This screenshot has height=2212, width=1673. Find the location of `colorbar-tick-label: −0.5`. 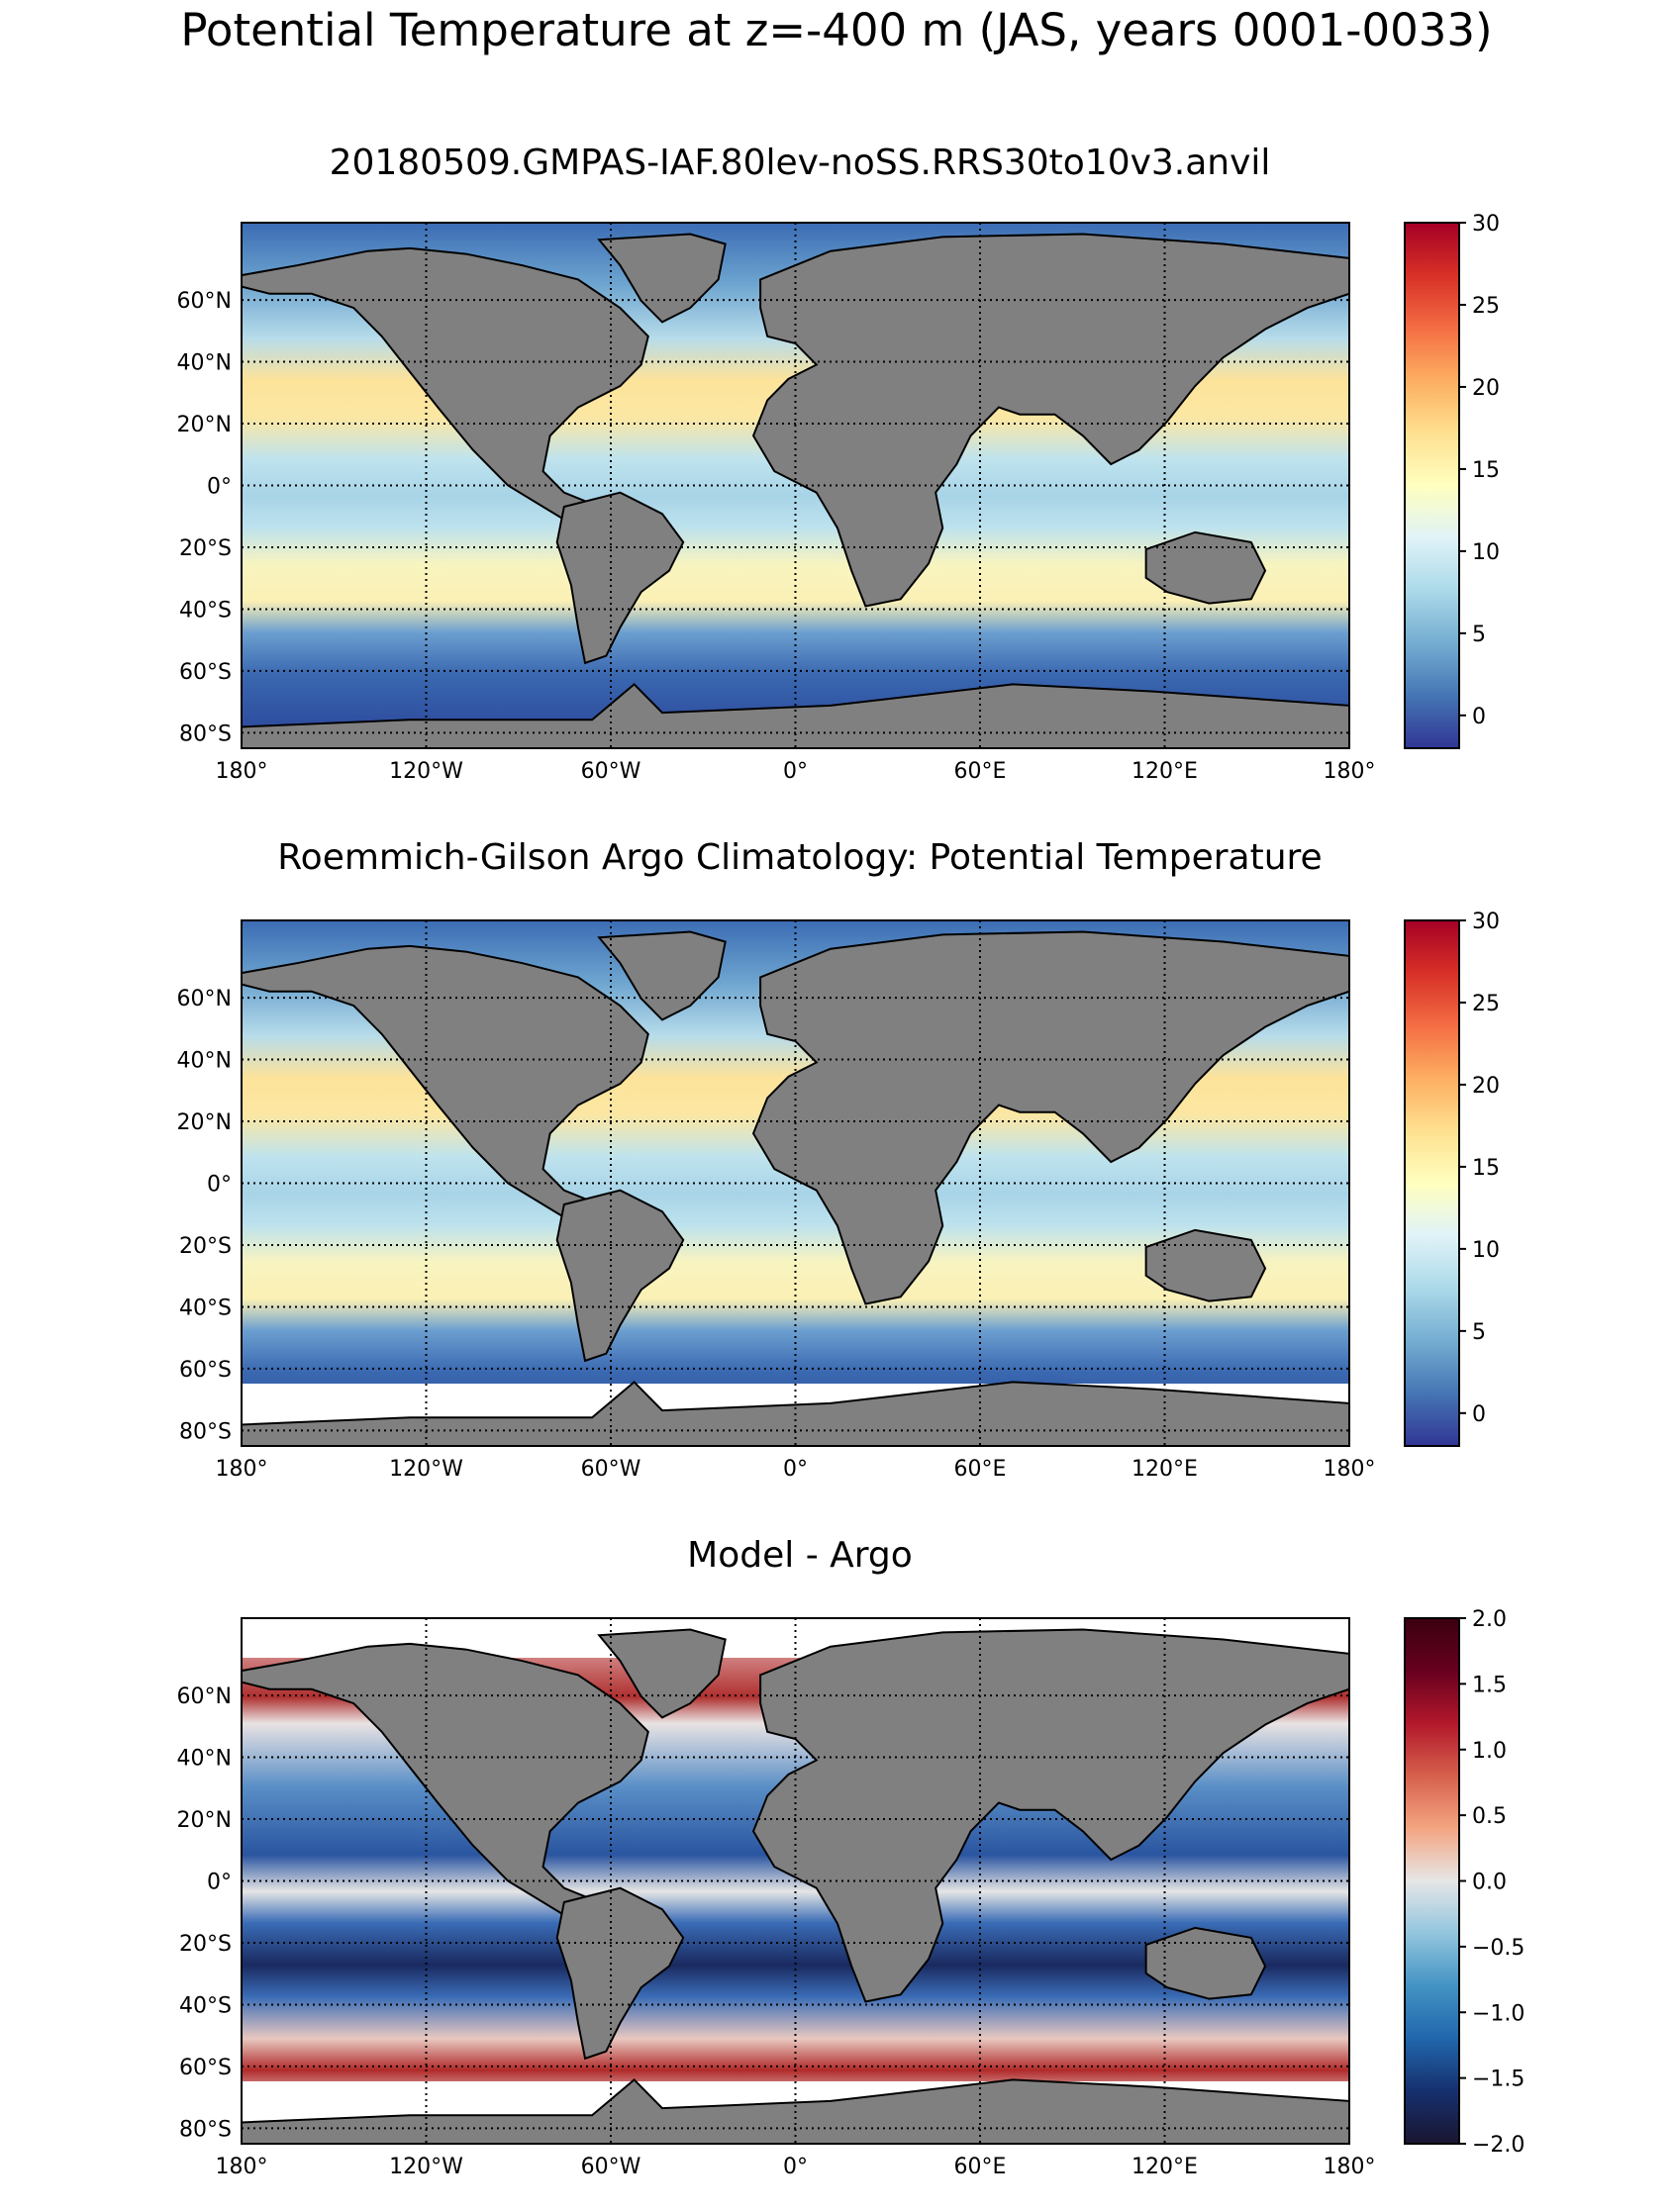

colorbar-tick-label: −0.5 is located at coordinates (1498, 1948).